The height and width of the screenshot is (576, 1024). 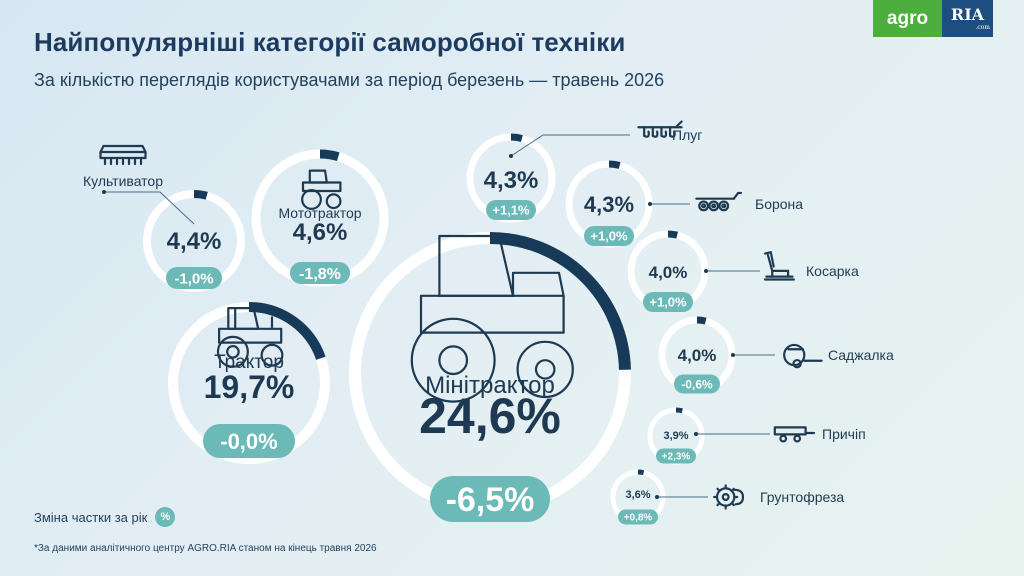 What do you see at coordinates (719, 201) in the screenshot?
I see `harrow-icon` at bounding box center [719, 201].